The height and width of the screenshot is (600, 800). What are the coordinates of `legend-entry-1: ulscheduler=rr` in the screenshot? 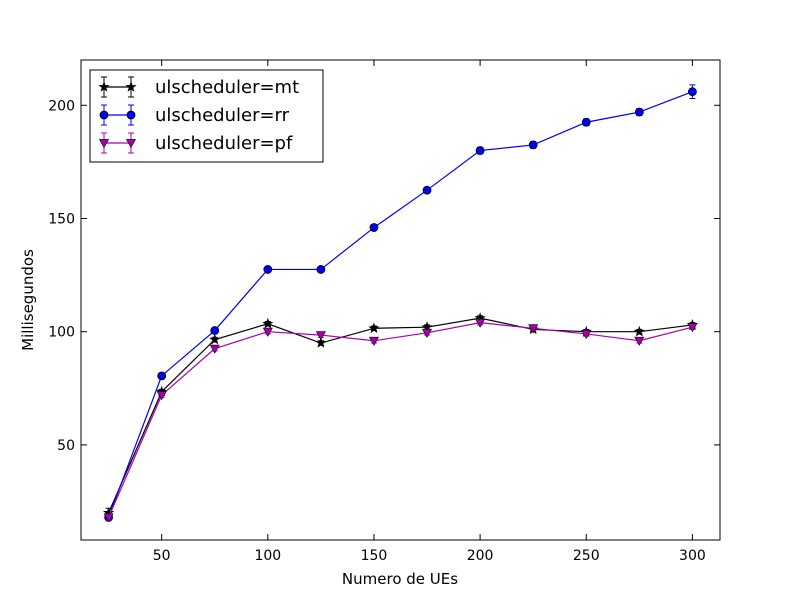 It's located at (194, 115).